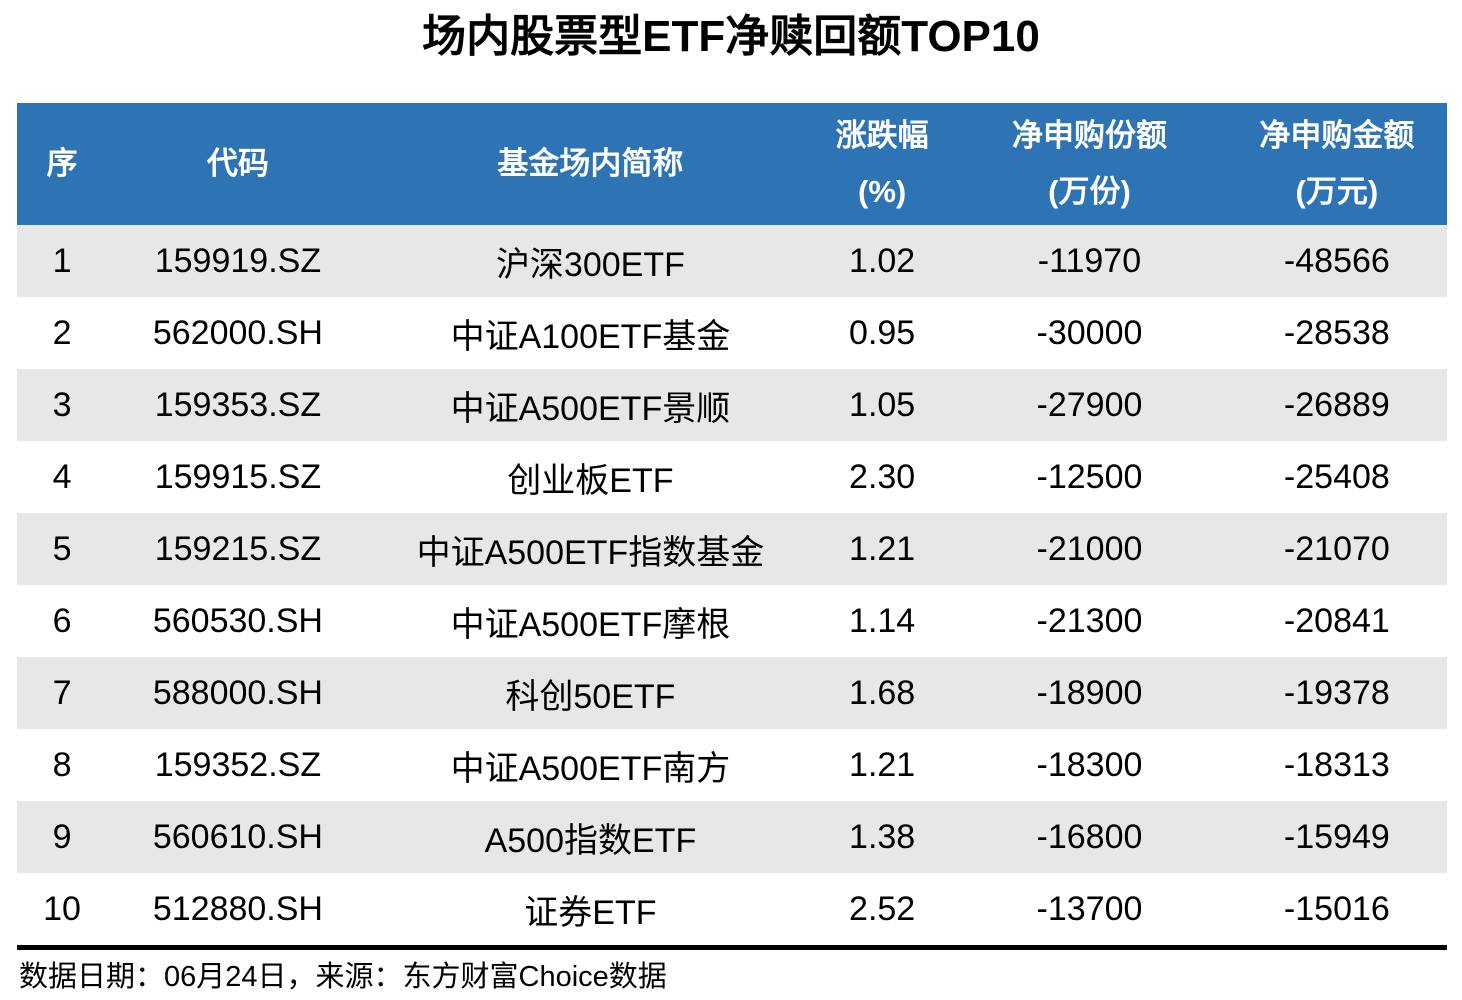 The height and width of the screenshot is (1000, 1462). I want to click on table-row: 10 512880.SH 证券ETF 2.52 -13700 -15016, so click(732, 909).